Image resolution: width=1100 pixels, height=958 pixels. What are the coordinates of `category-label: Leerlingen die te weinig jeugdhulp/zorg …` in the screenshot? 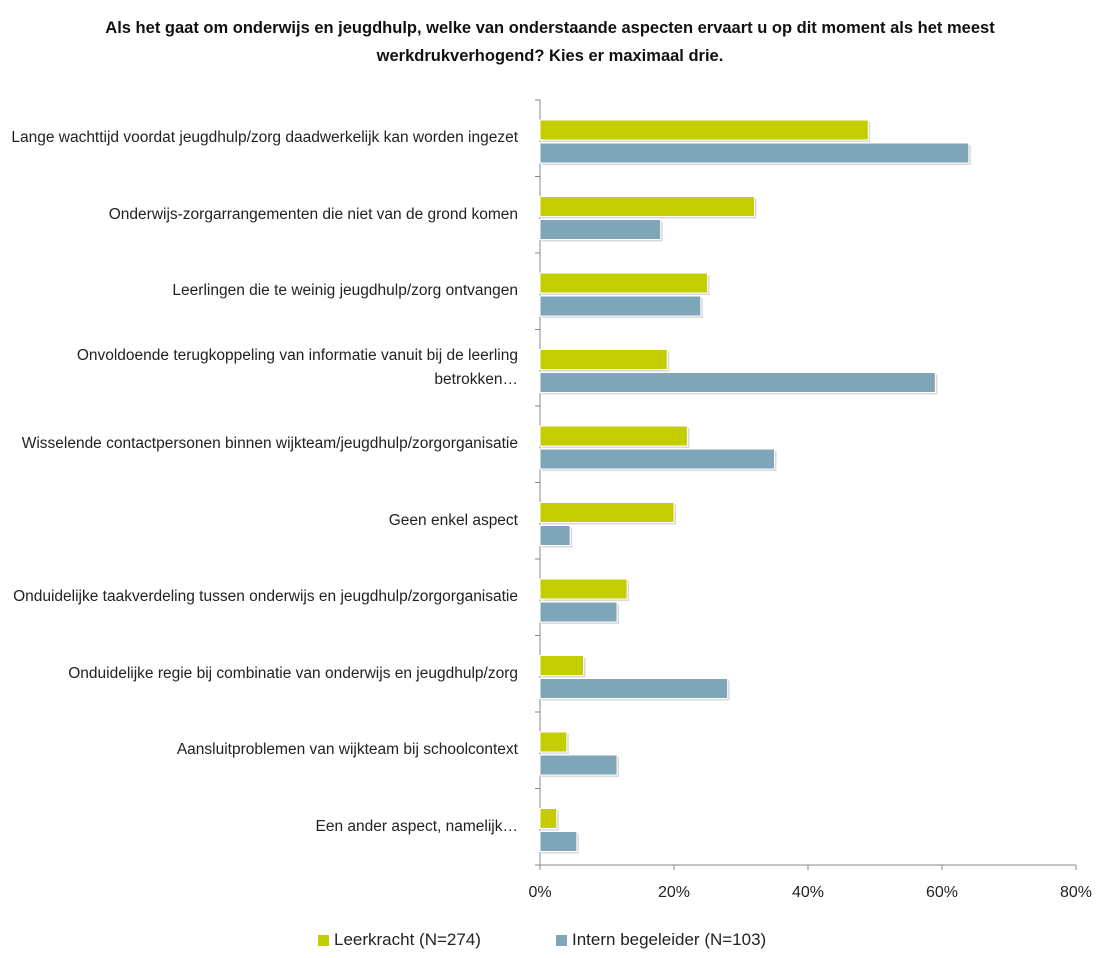 It's located at (345, 291).